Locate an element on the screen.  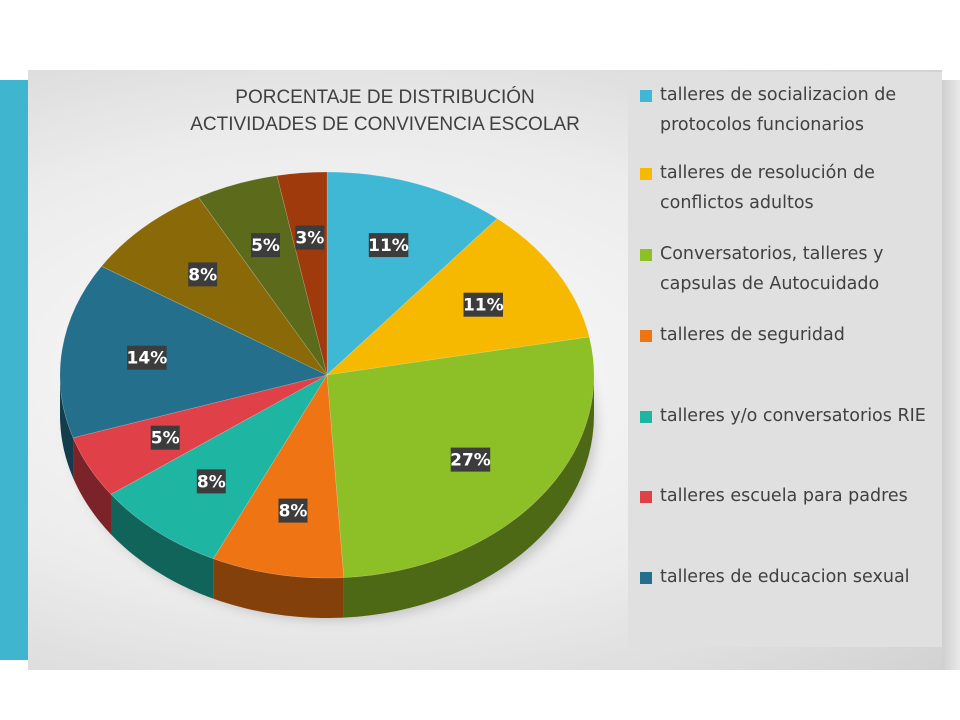
data-label: 3% is located at coordinates (309, 239).